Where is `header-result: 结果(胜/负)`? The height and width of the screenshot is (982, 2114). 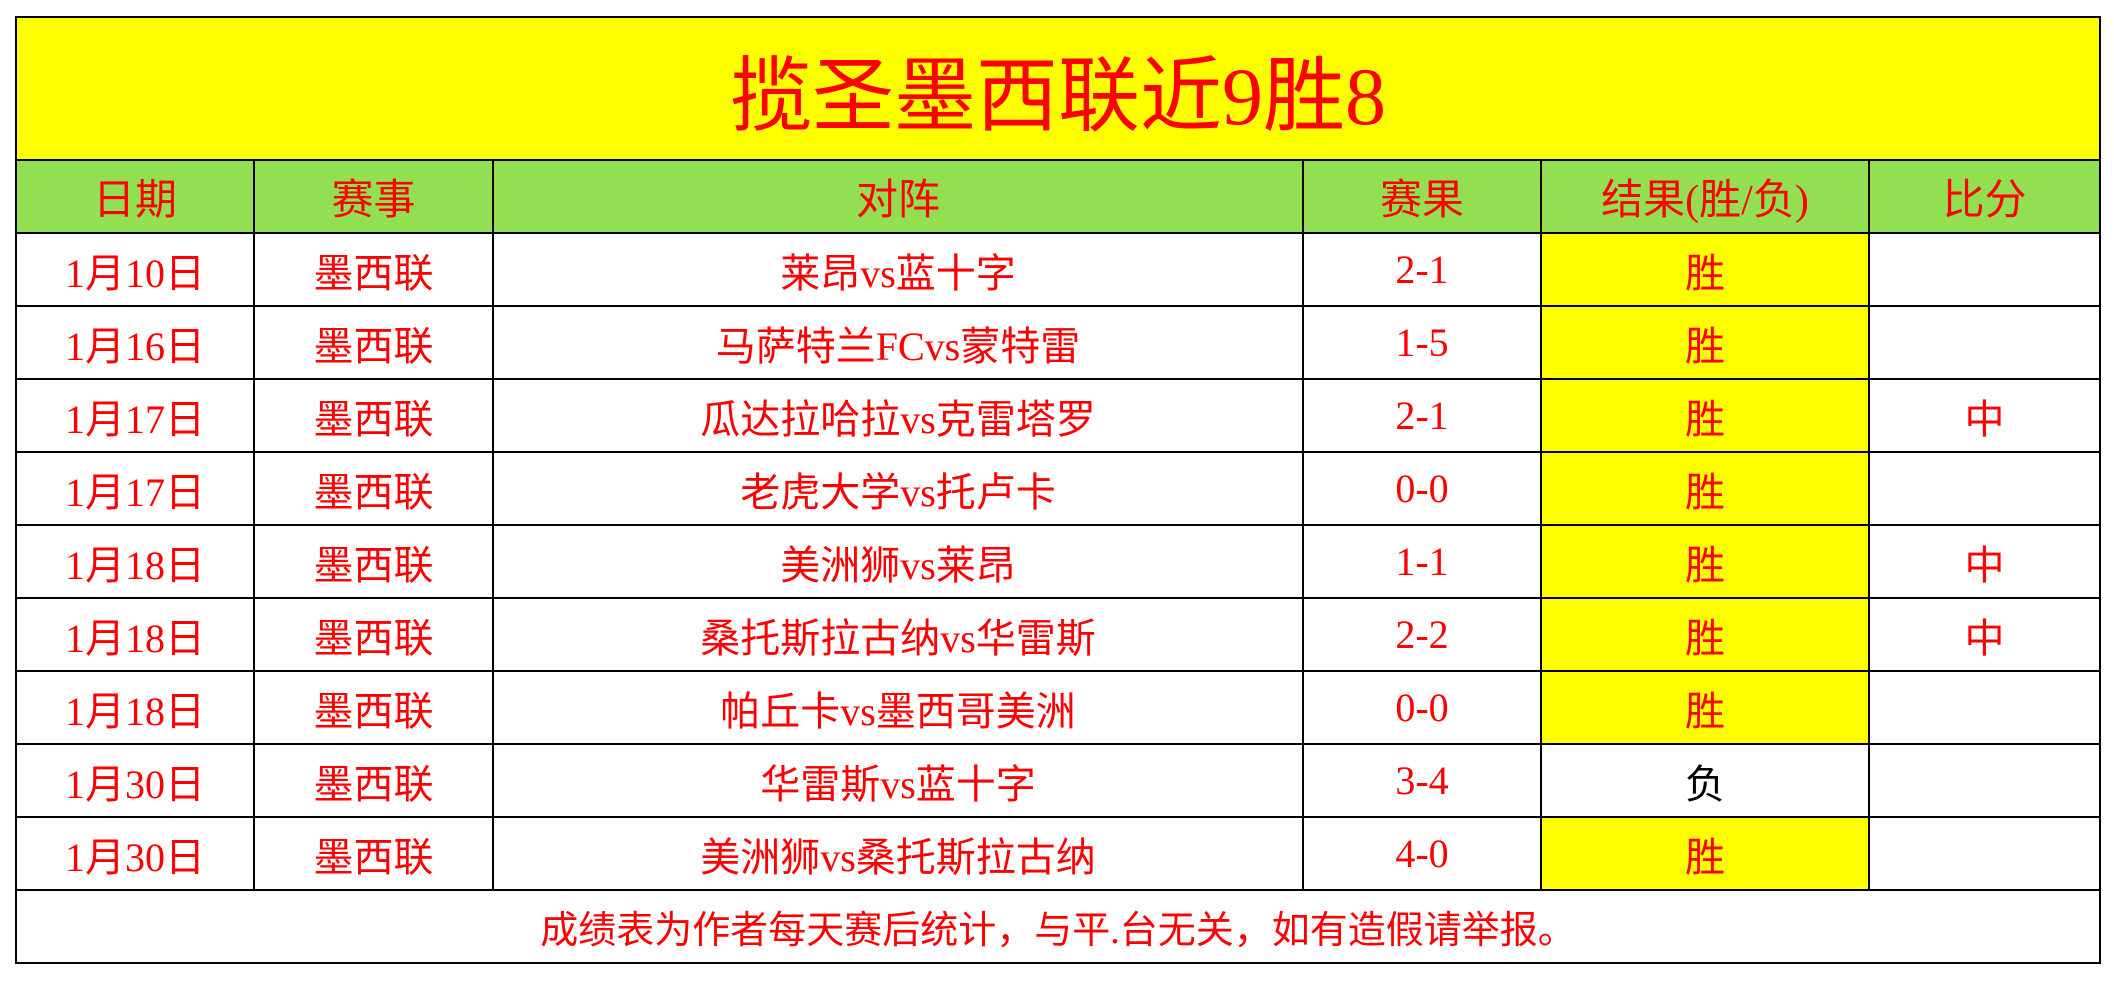
header-result: 结果(胜/负) is located at coordinates (1705, 196).